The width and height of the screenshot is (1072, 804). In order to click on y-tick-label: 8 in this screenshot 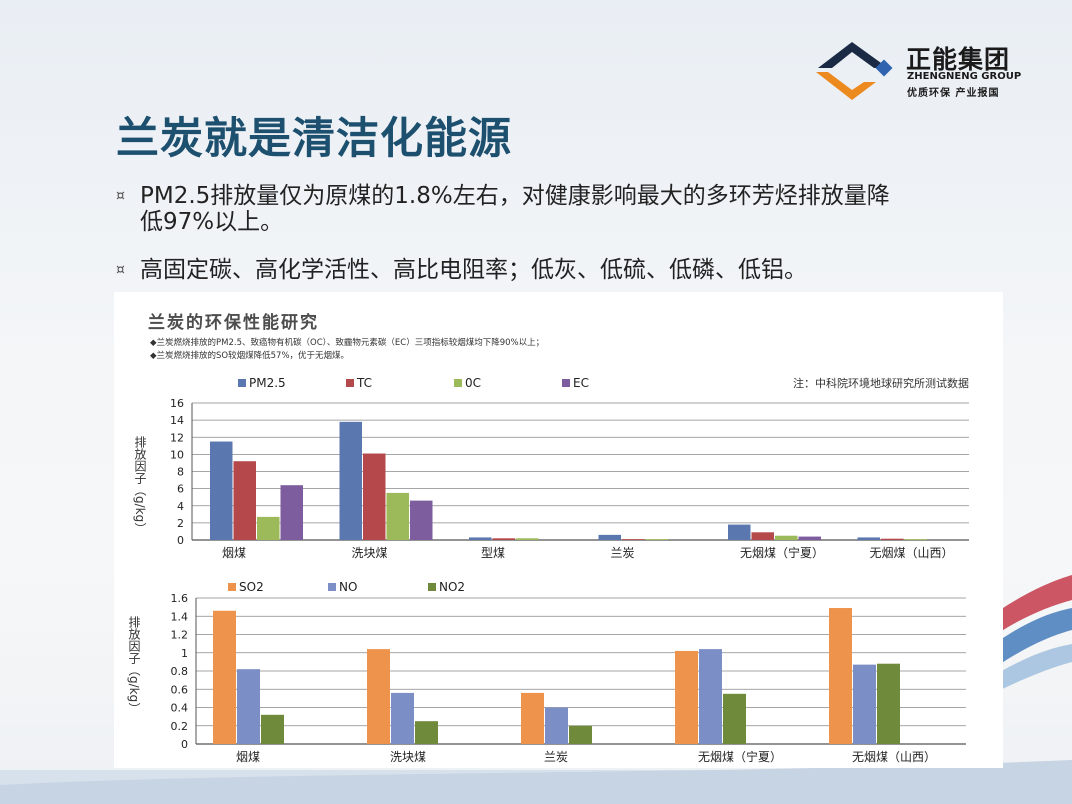, I will do `click(180, 472)`.